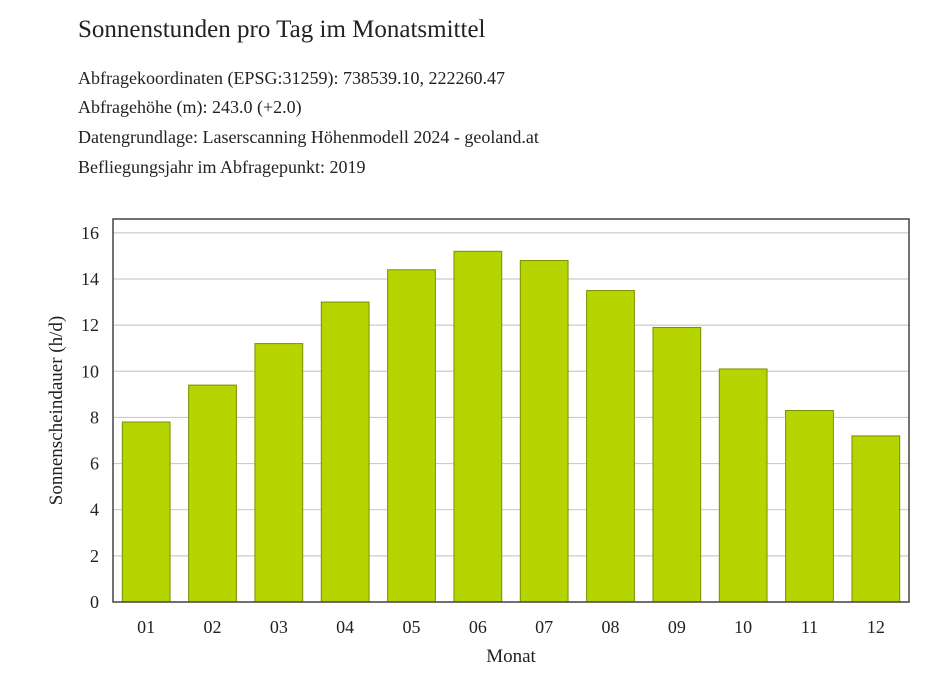 The height and width of the screenshot is (686, 950). Describe the element at coordinates (544, 627) in the screenshot. I see `x-tick-label: 07` at that location.